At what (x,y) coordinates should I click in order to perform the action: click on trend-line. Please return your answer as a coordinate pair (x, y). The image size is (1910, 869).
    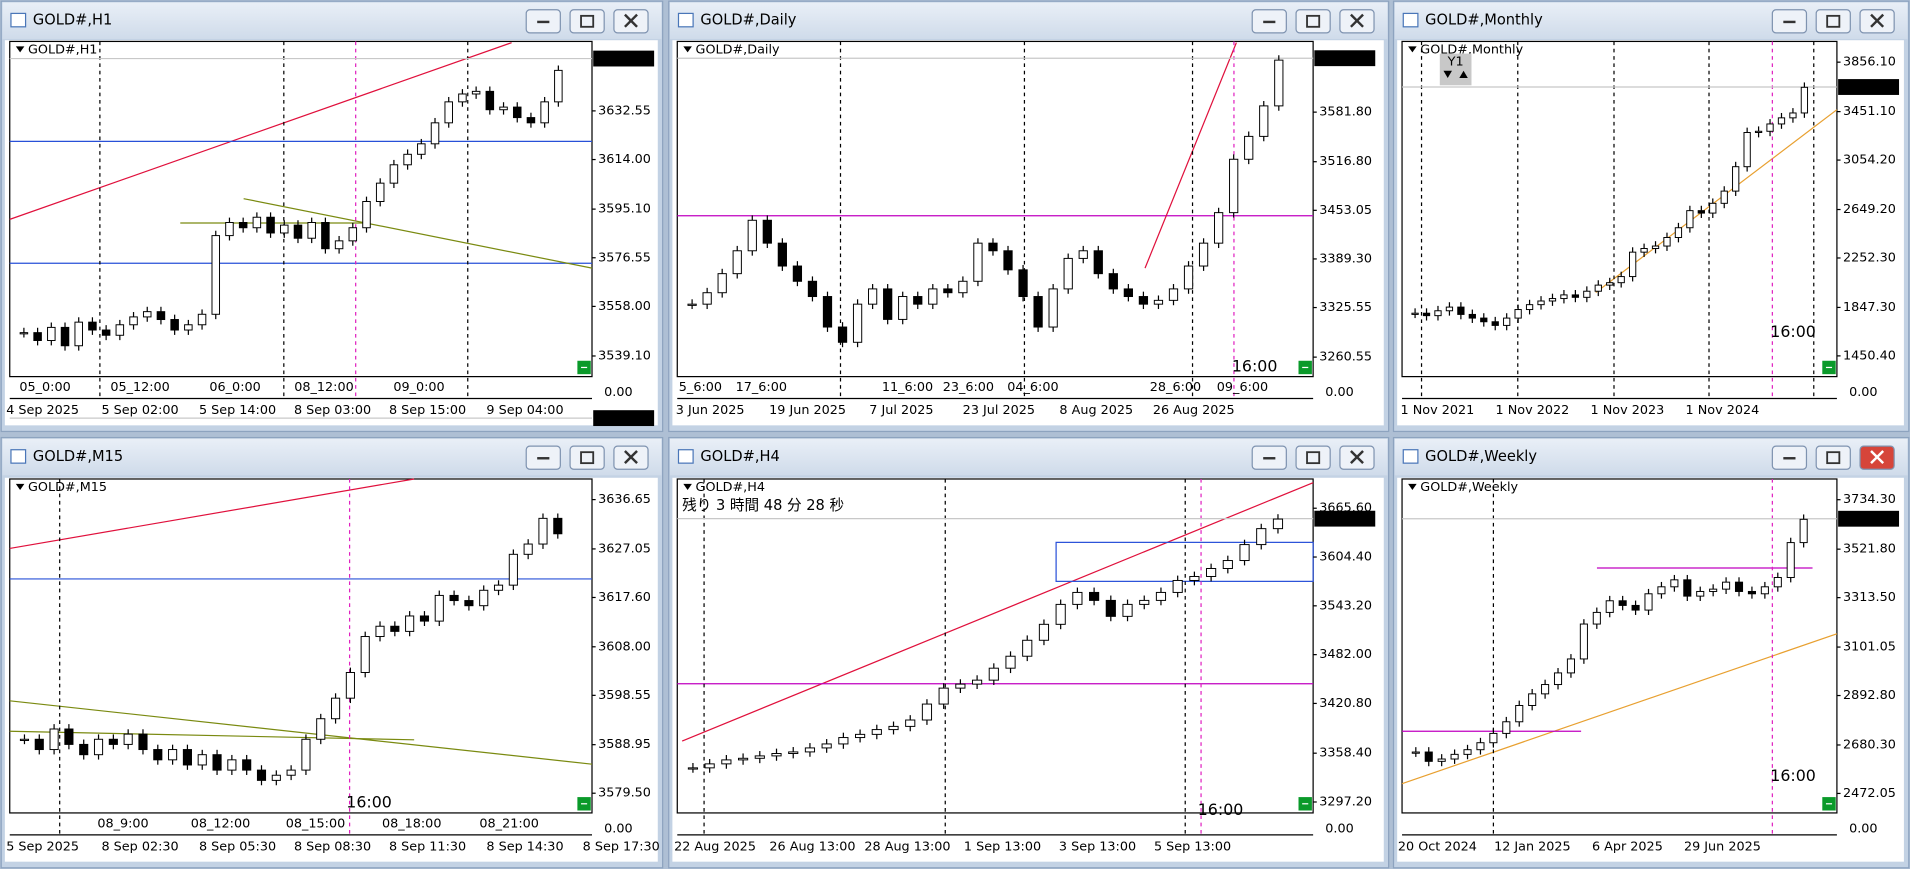
    Looking at the image, I should click on (1190, 155).